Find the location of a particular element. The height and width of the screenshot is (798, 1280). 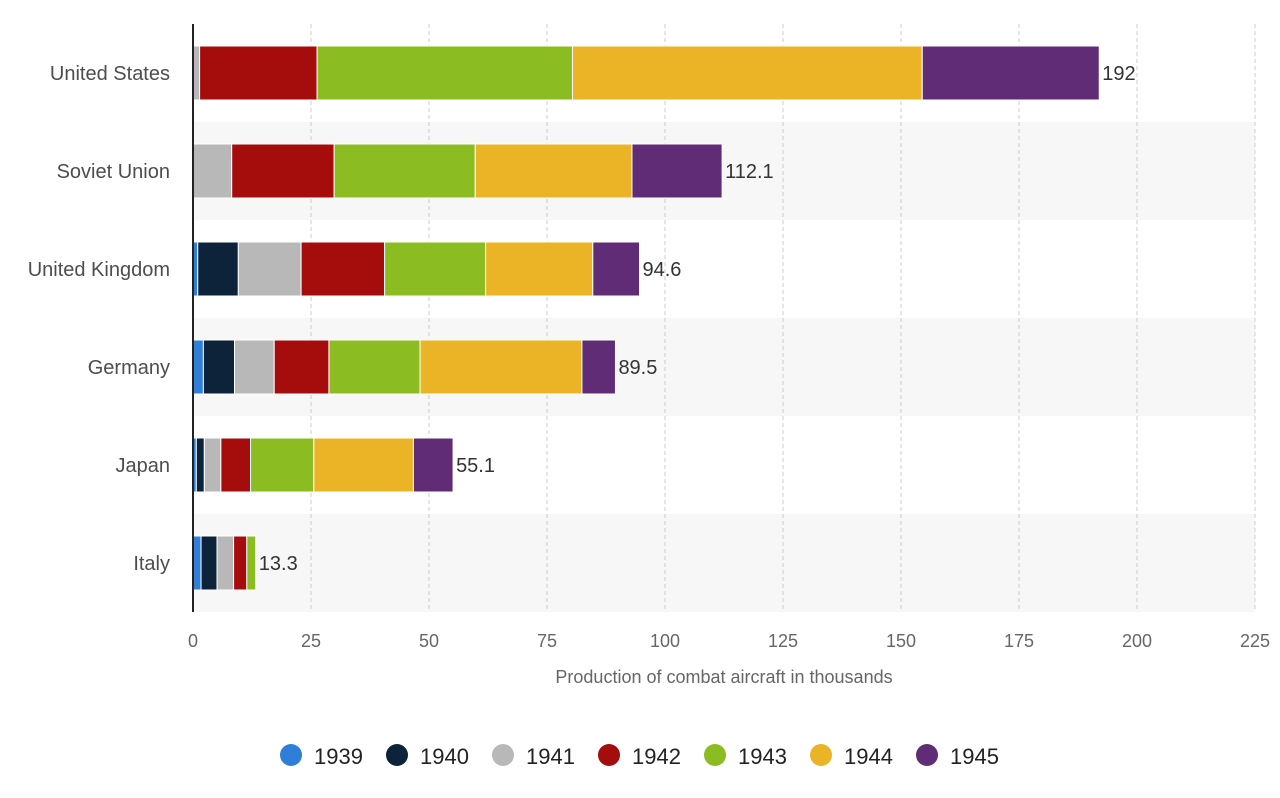

legend-item-1944: 1944 is located at coordinates (851, 756).